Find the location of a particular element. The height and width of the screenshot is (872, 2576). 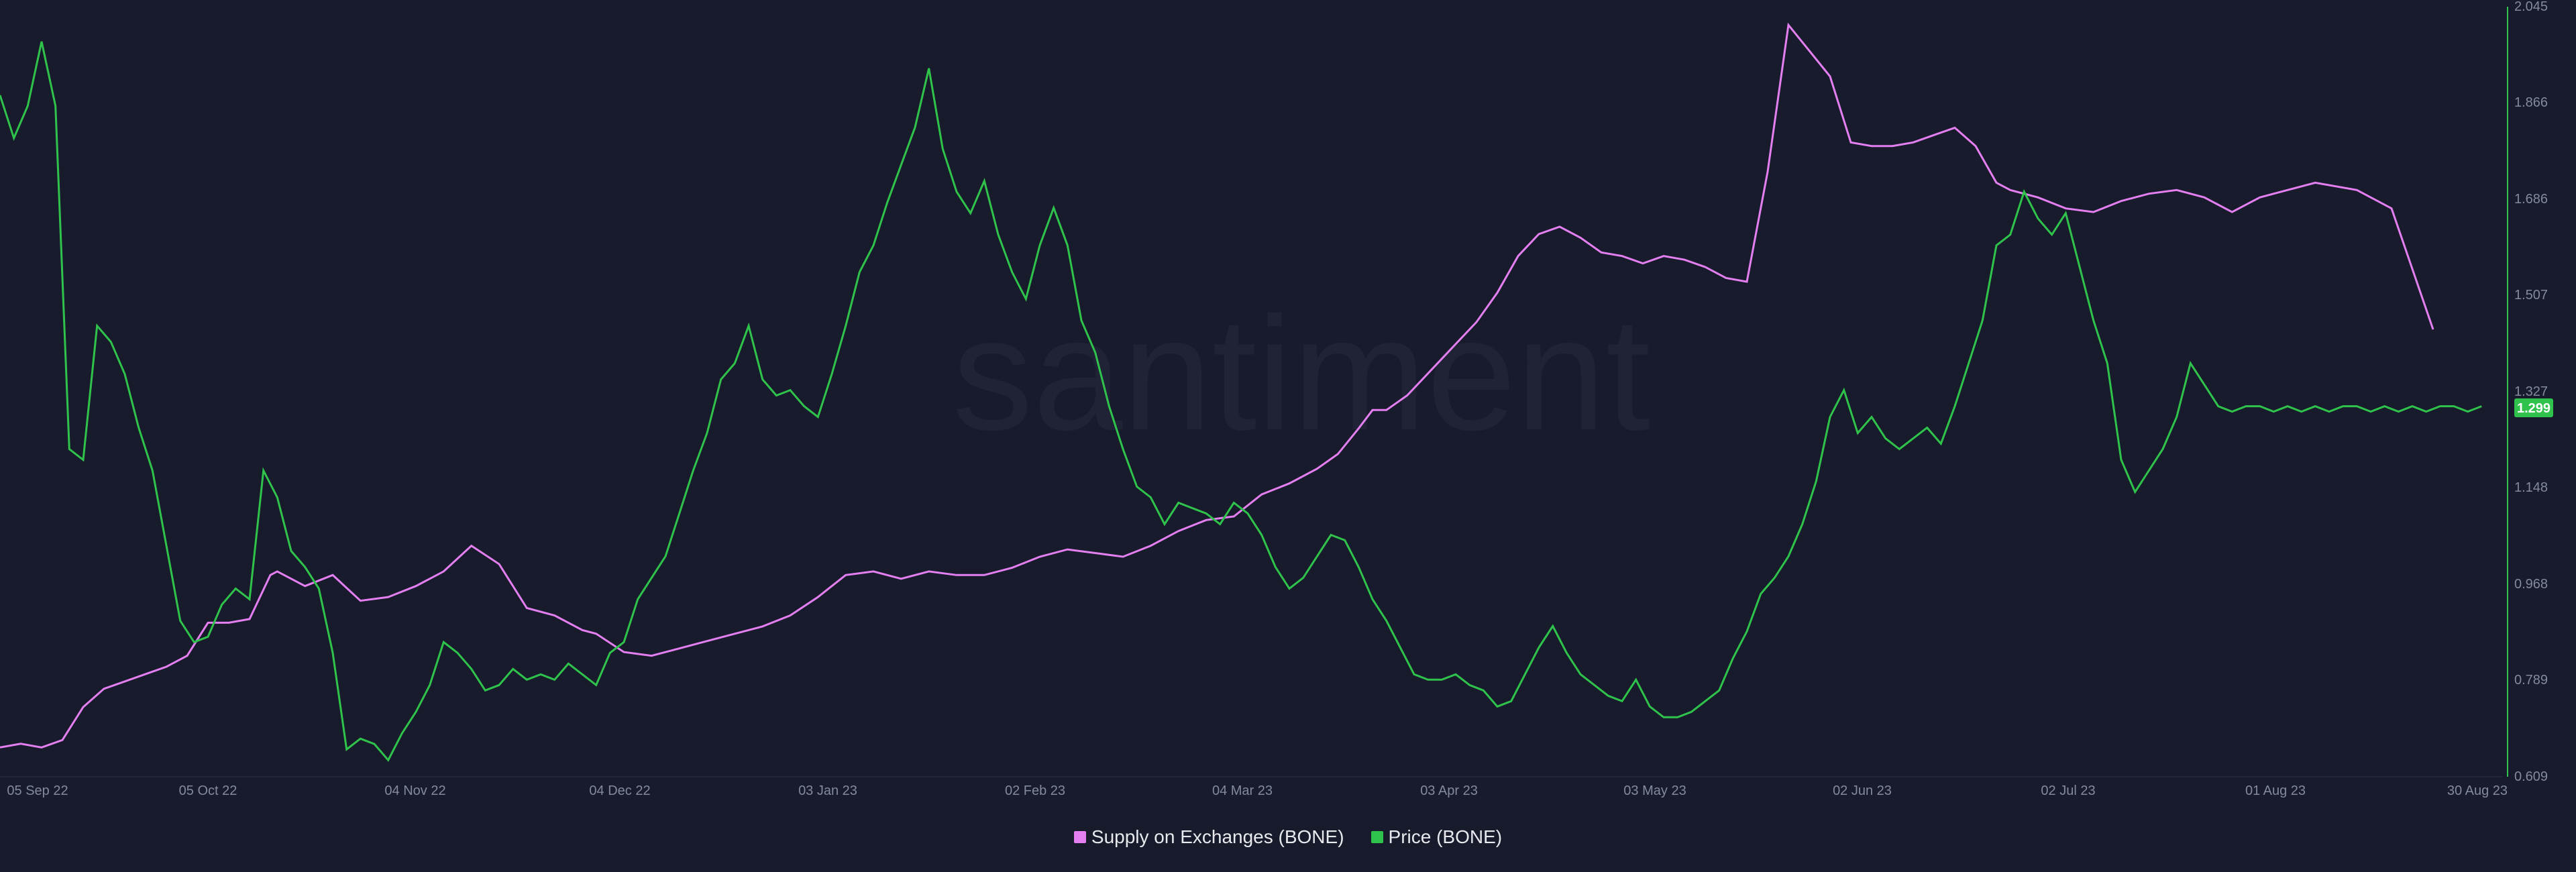

current-price-label: 1.299 is located at coordinates (2534, 408).